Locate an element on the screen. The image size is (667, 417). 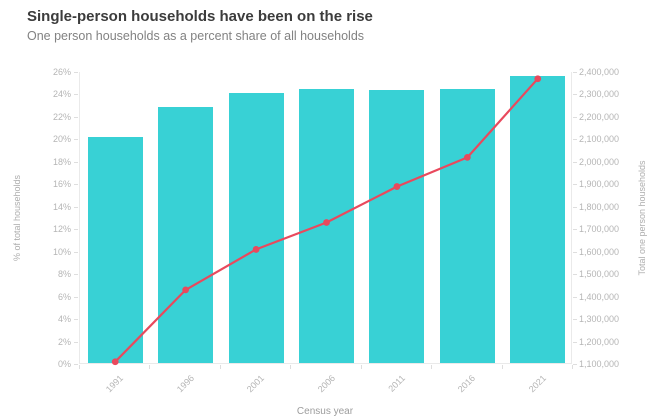
left-tick-label: 20% is located at coordinates (61, 139).